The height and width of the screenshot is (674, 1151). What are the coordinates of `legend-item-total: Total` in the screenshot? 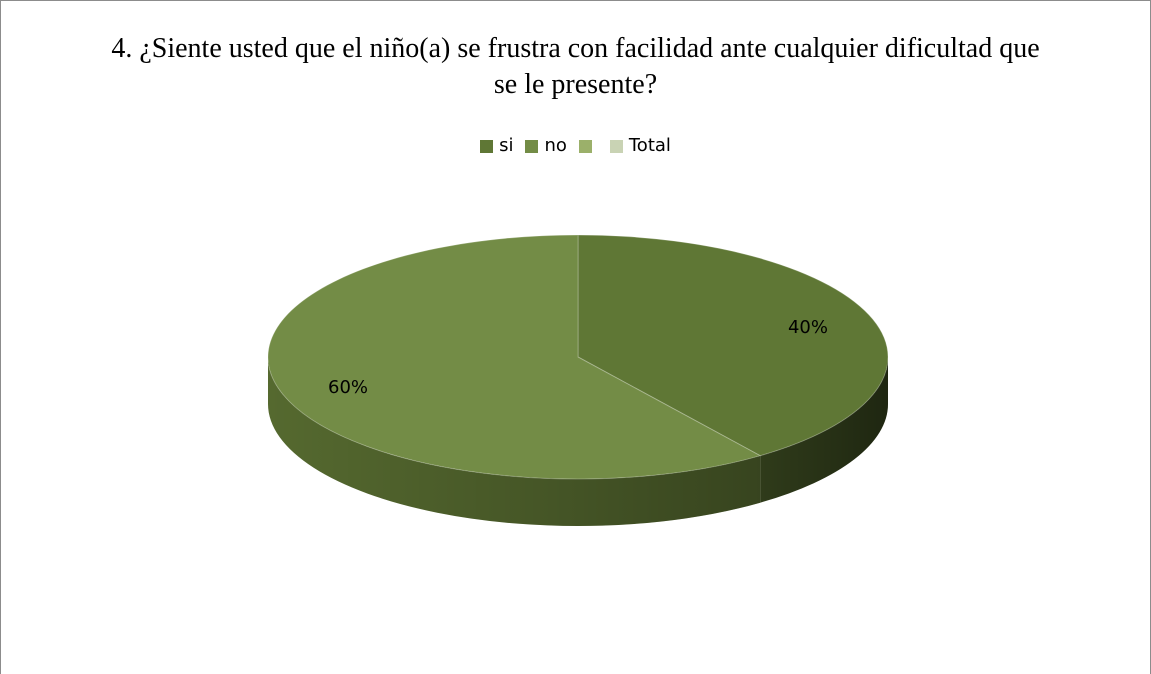 It's located at (640, 146).